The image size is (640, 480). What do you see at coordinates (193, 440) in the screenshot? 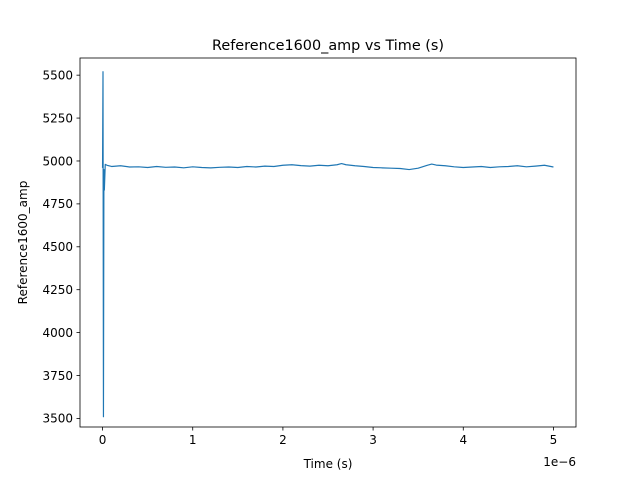
I see `x-tick-label: 1` at bounding box center [193, 440].